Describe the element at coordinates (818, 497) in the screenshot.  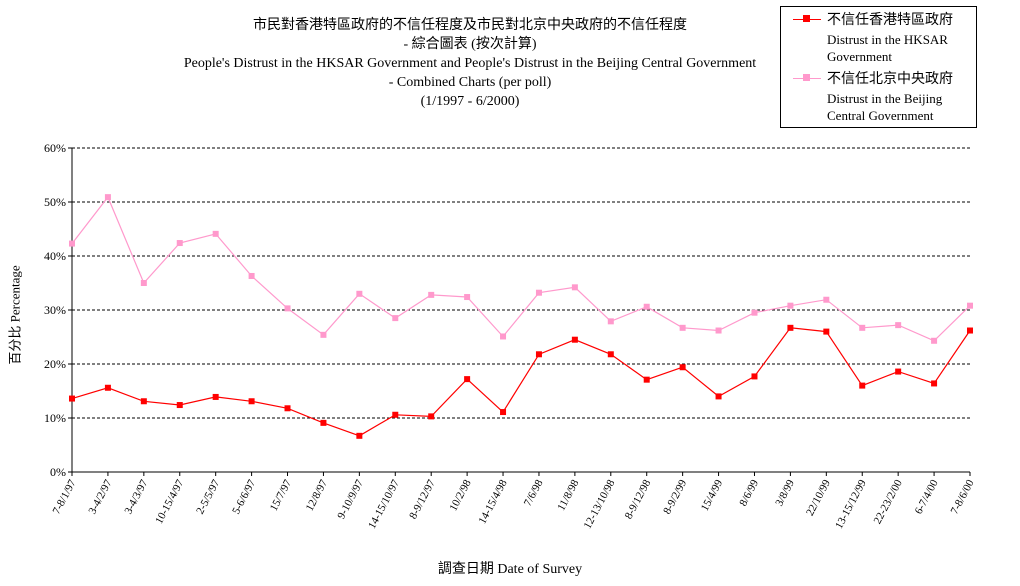
I see `x-tick-label: 22/10/99` at that location.